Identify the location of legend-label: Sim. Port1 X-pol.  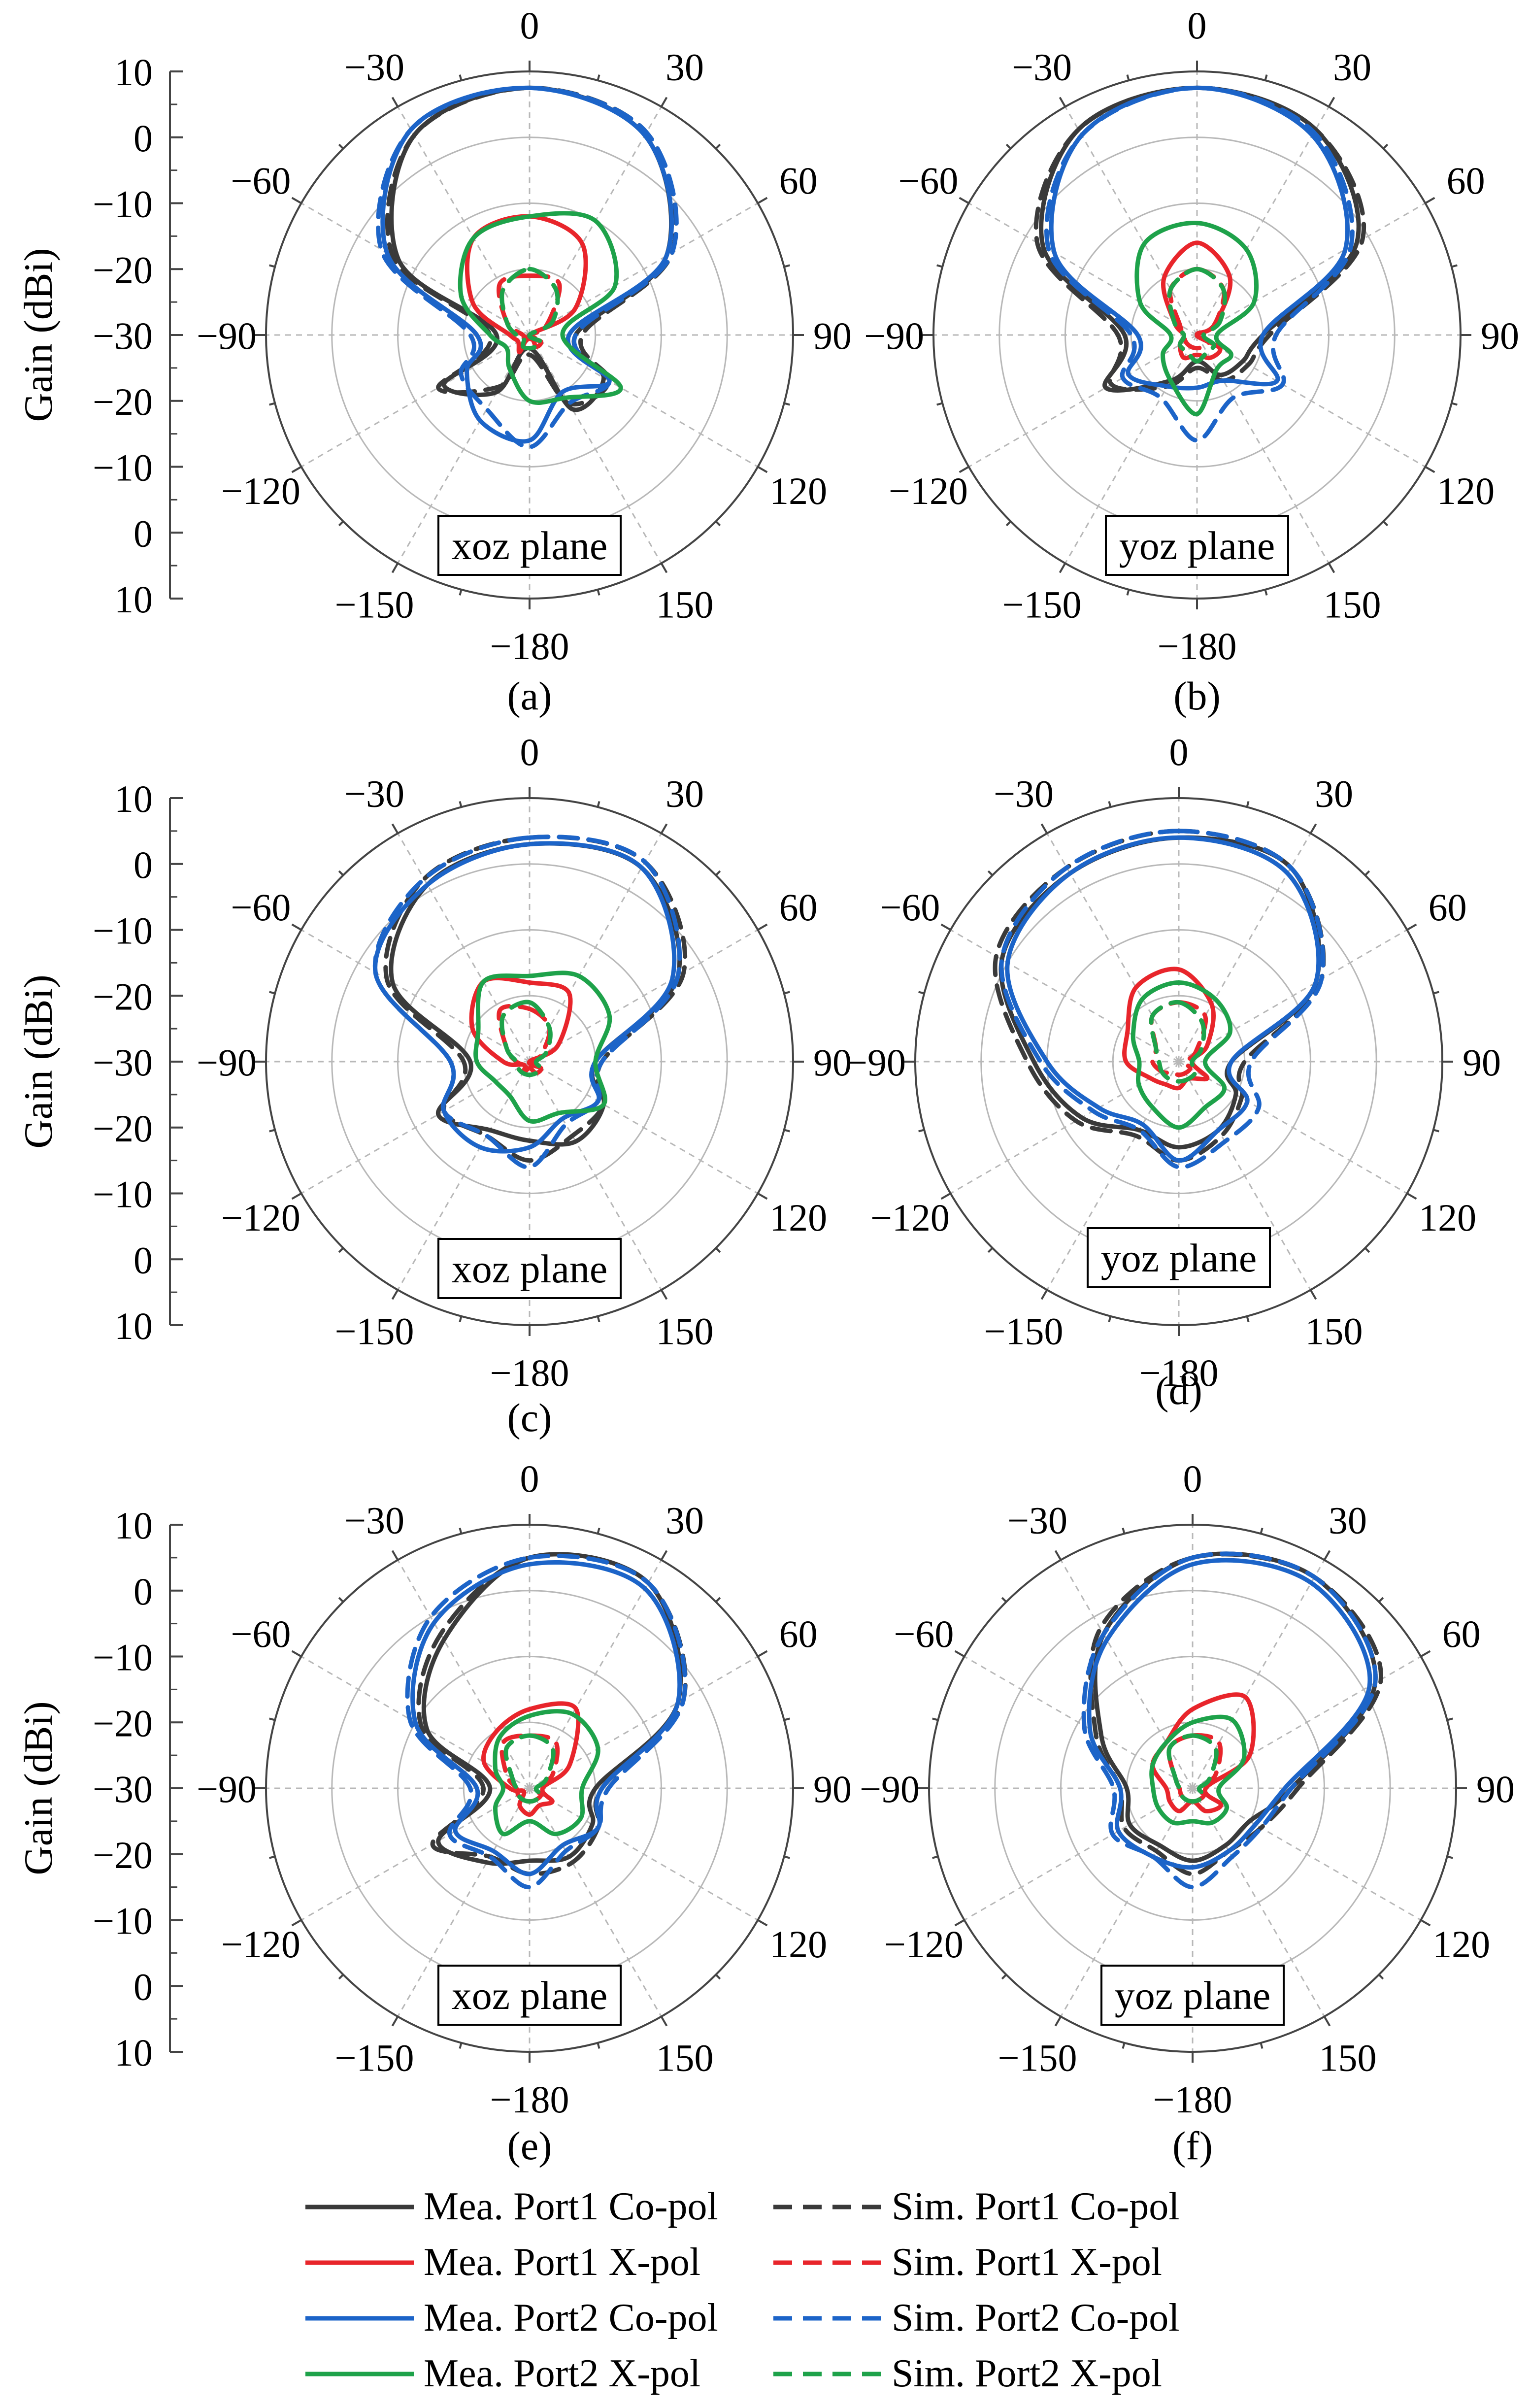
(1027, 2262).